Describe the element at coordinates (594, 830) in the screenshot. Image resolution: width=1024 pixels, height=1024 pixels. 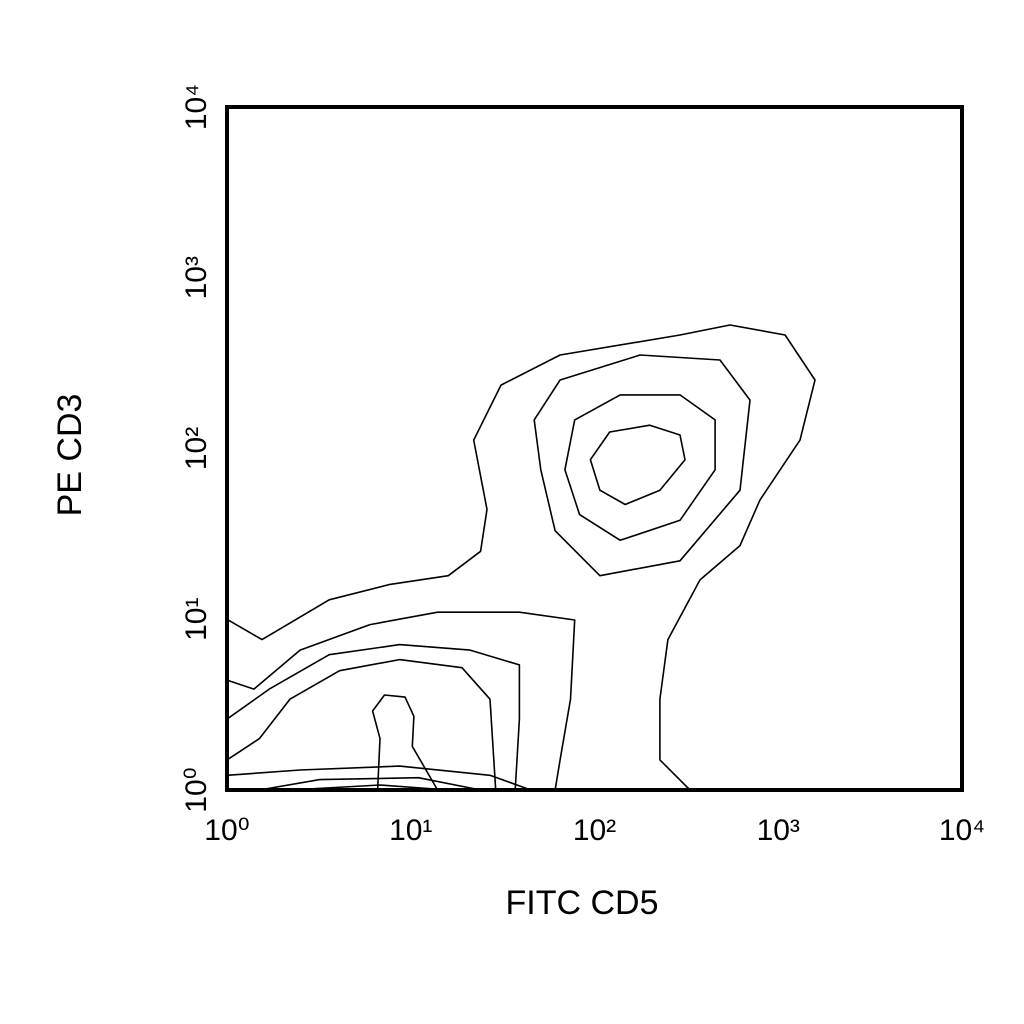
I see `x-tick-label: 10²` at that location.